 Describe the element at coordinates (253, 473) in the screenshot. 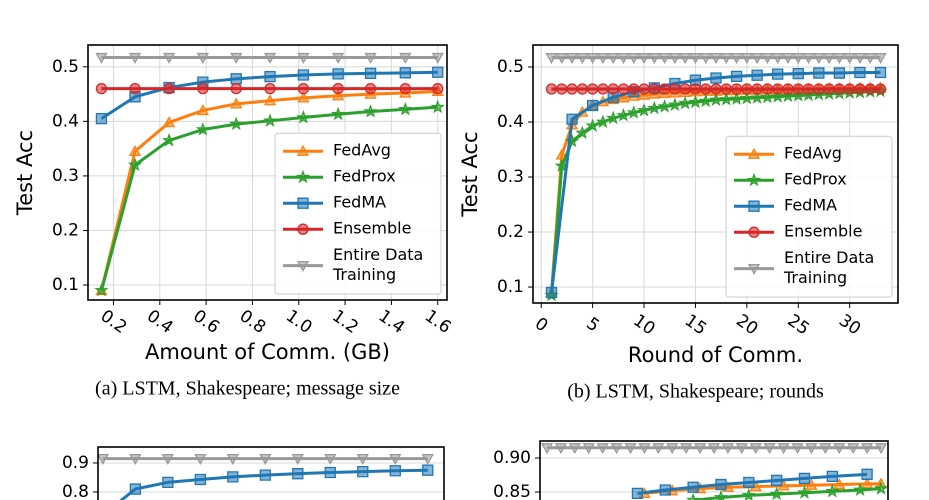

I see `subplot: 0.8 0.9` at that location.